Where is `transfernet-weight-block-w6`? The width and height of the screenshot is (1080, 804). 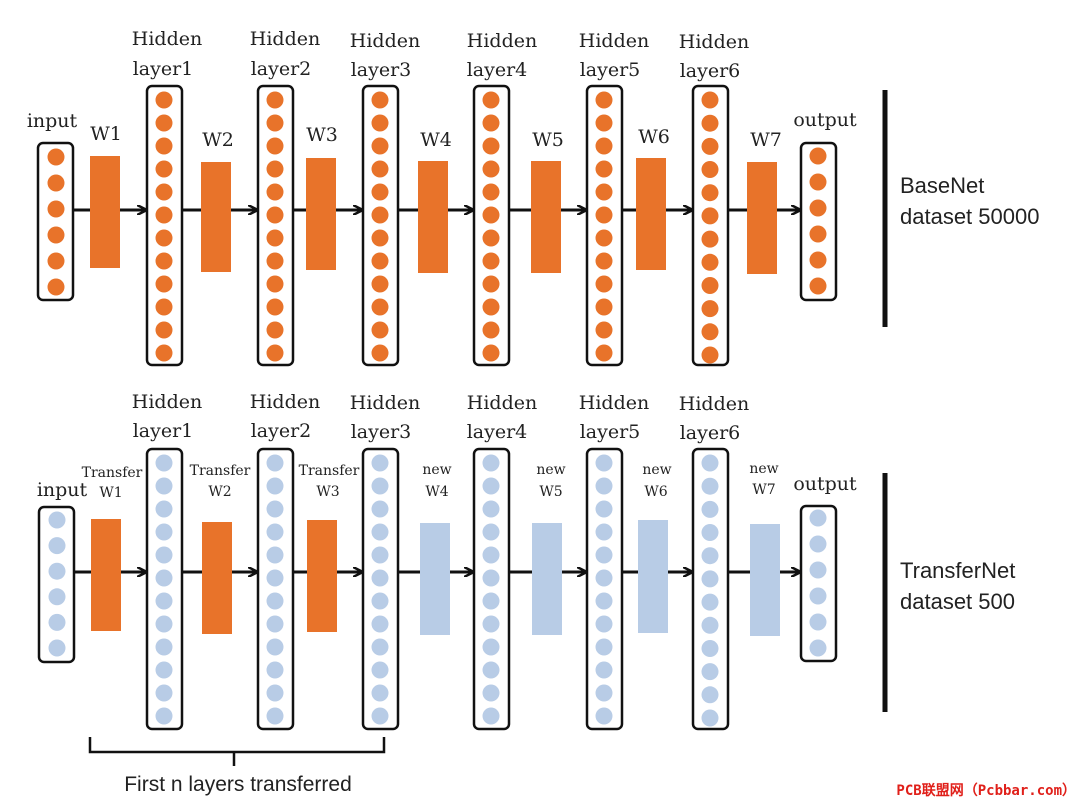 transfernet-weight-block-w6 is located at coordinates (653, 576).